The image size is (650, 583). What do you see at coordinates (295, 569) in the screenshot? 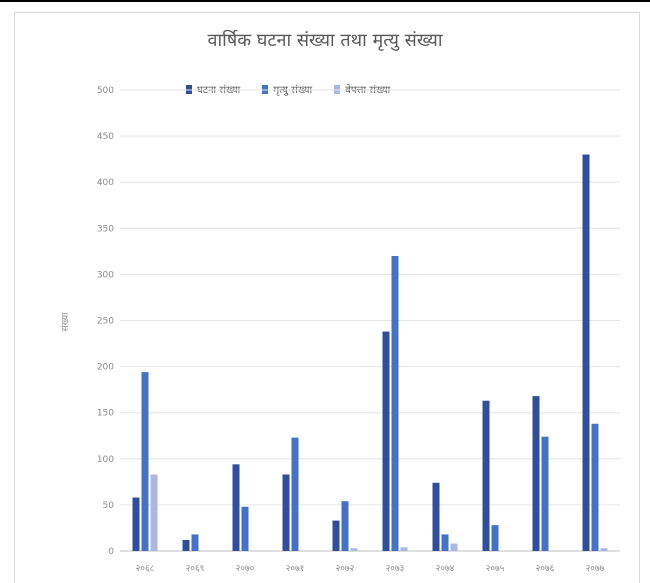
I see `x-tick-label: २०७१` at bounding box center [295, 569].